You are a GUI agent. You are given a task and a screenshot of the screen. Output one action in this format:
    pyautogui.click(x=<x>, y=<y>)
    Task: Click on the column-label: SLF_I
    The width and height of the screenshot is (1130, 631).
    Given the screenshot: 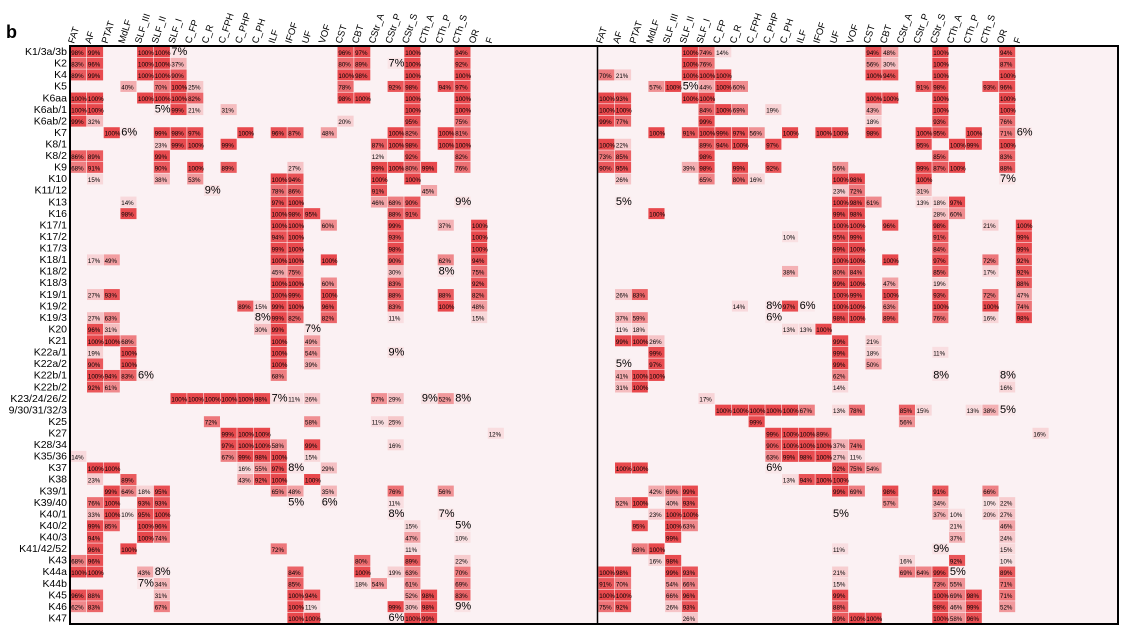 What is the action you would take?
    pyautogui.click(x=704, y=31)
    